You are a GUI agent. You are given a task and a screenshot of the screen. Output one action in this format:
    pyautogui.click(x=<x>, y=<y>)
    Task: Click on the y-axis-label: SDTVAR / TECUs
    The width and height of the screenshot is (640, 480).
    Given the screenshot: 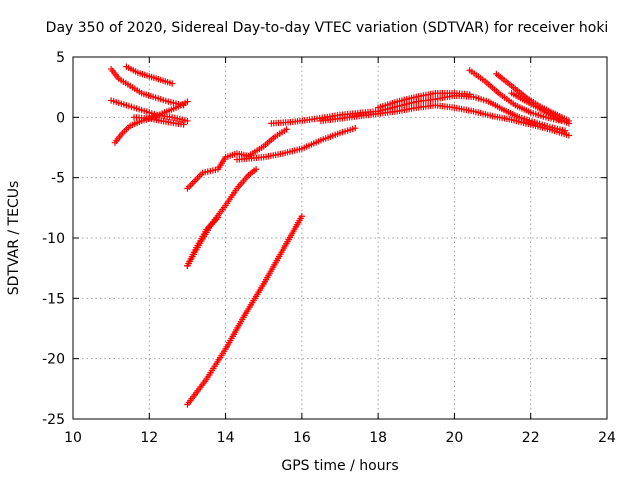 What is the action you would take?
    pyautogui.click(x=14, y=238)
    